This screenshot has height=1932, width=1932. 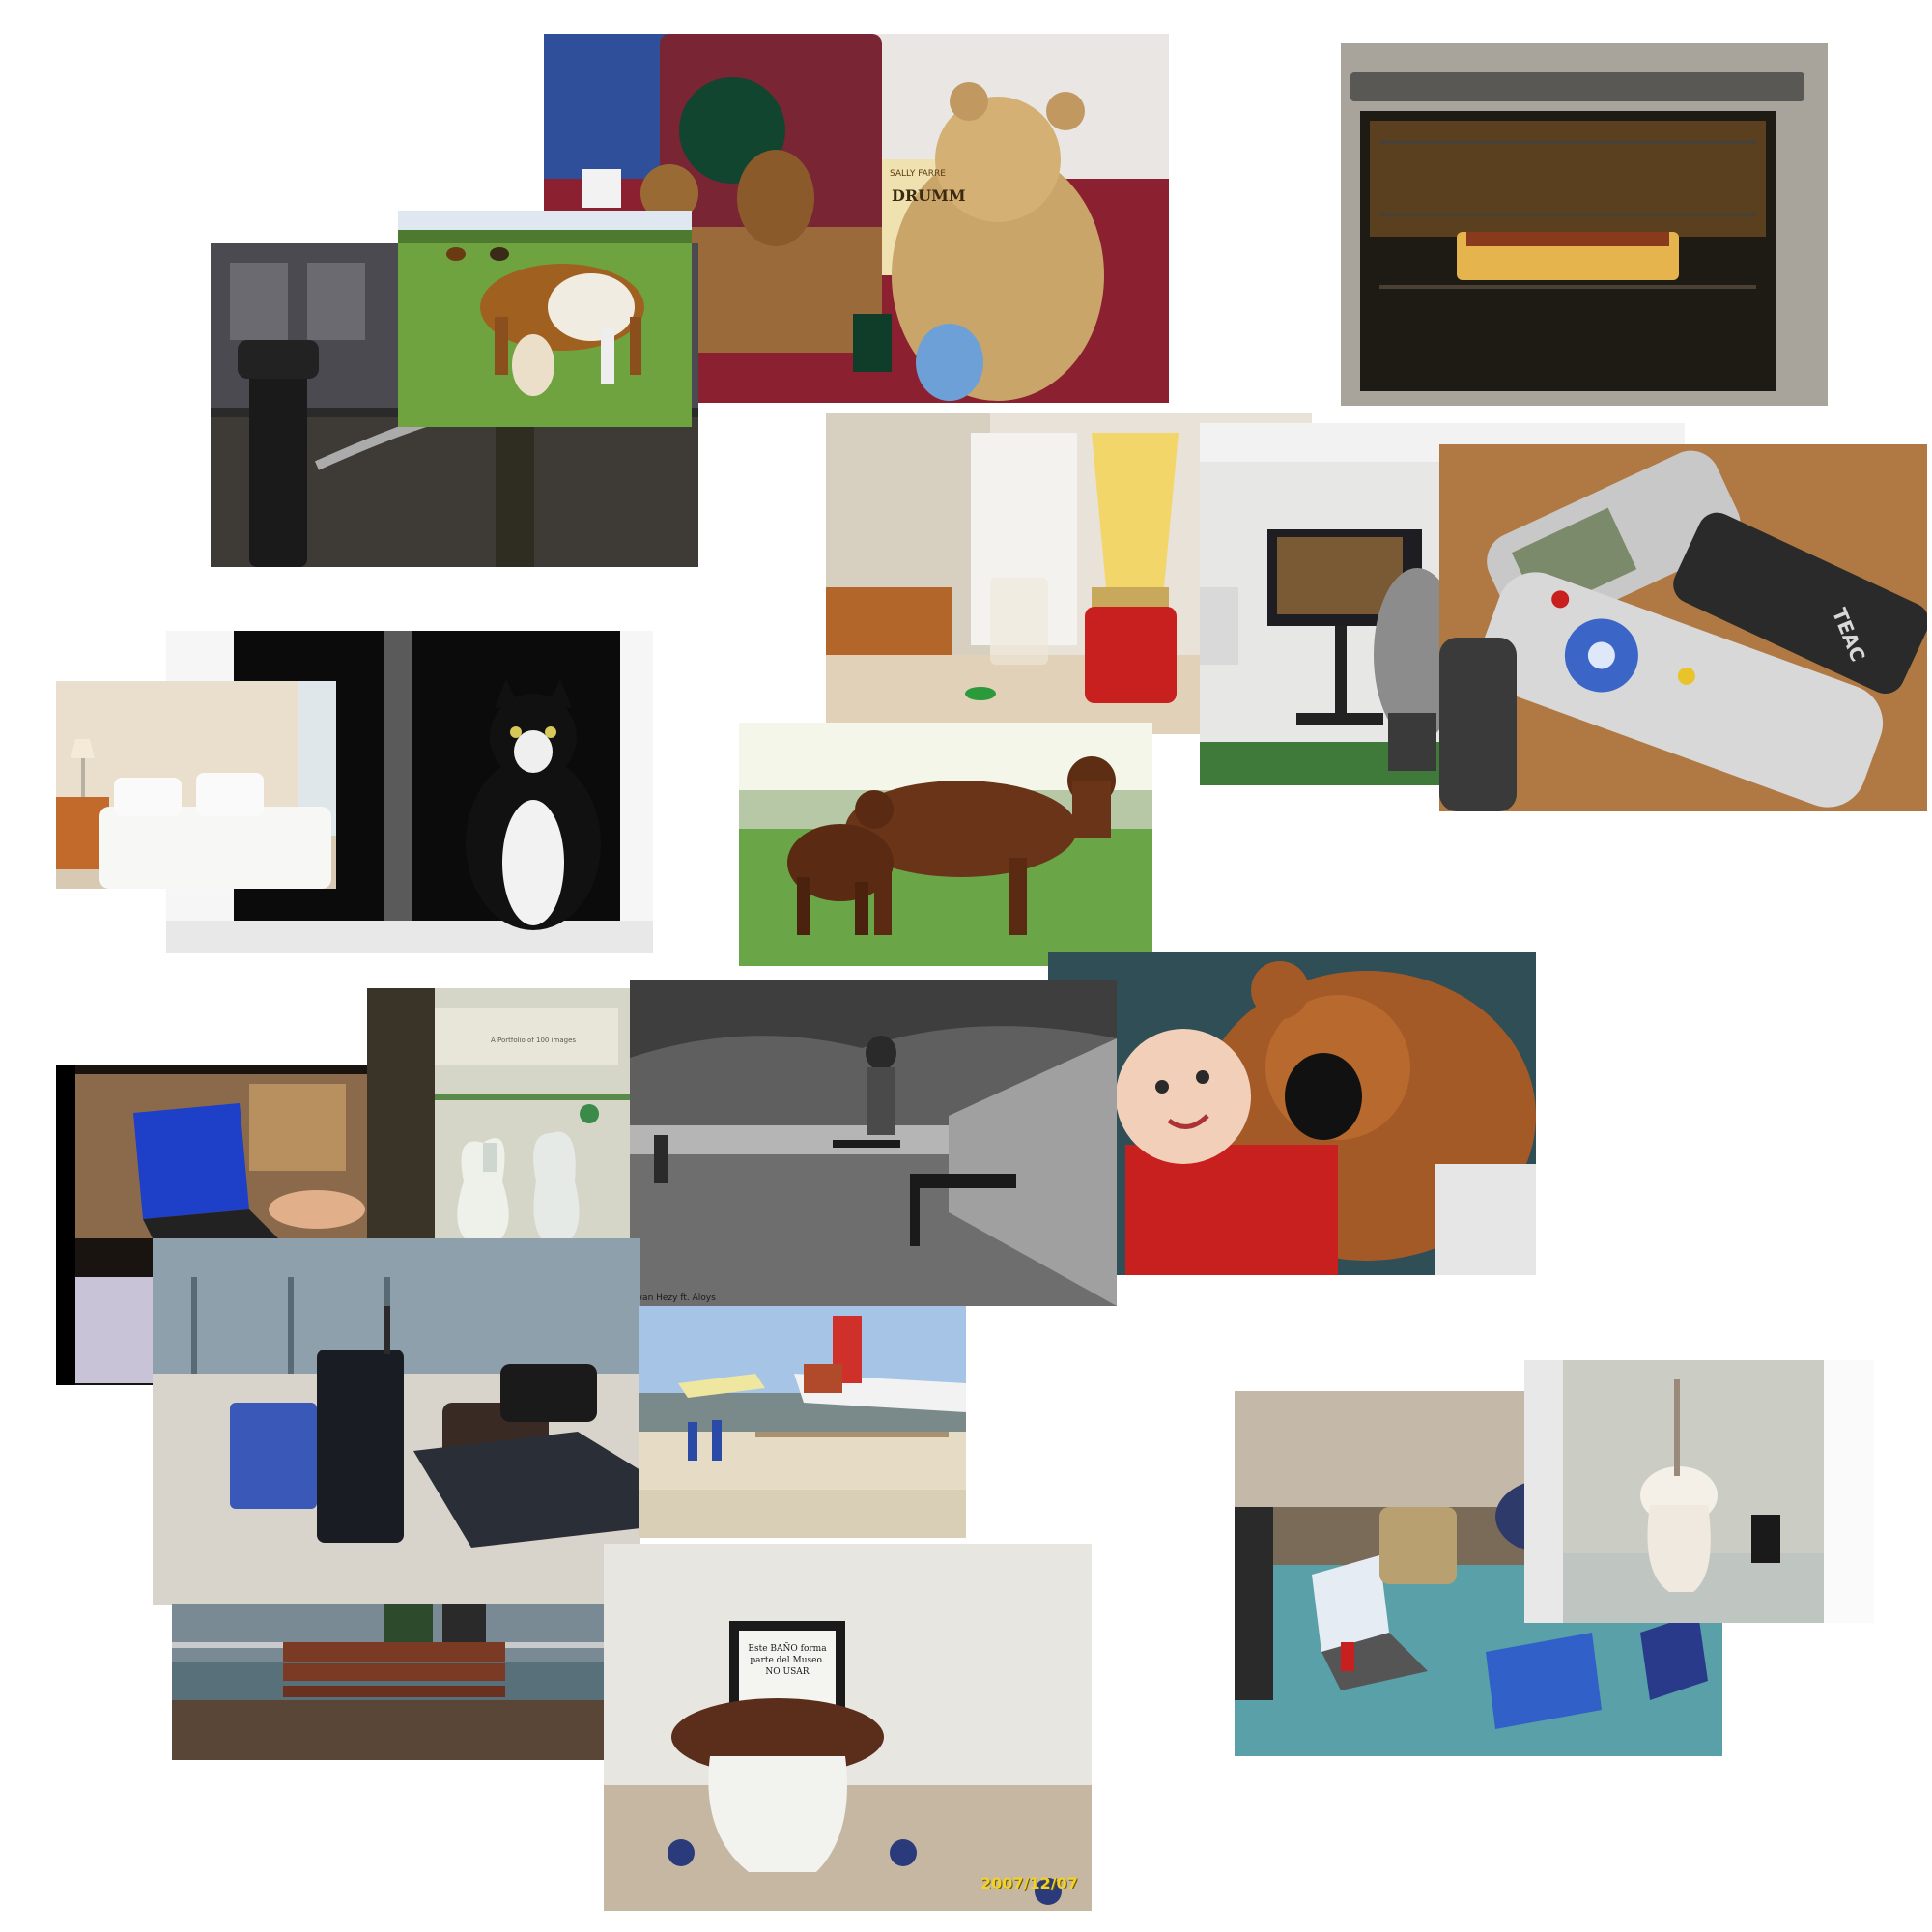 What do you see at coordinates (1292, 1113) in the screenshot?
I see `photo-baby-teddy` at bounding box center [1292, 1113].